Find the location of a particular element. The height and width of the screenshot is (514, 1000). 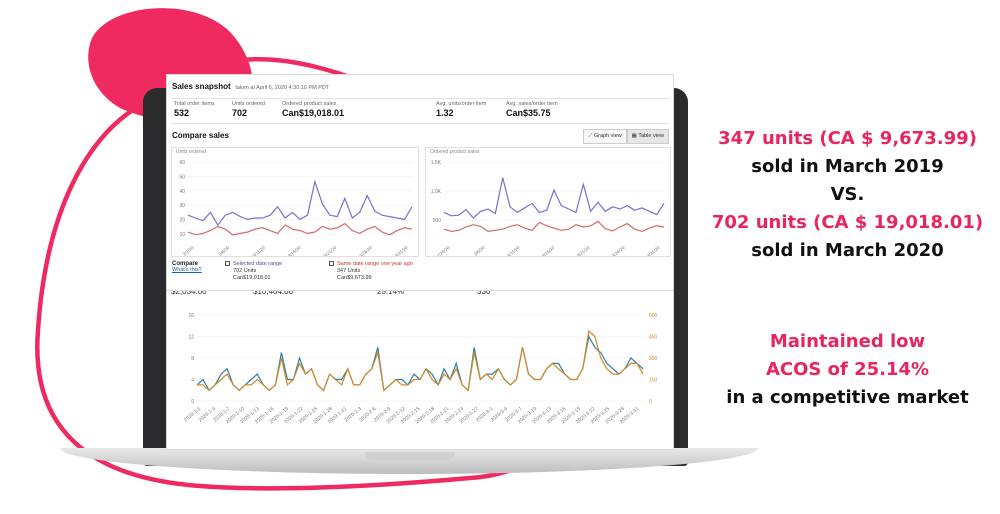

units-tick-label: 10 is located at coordinates (182, 235).